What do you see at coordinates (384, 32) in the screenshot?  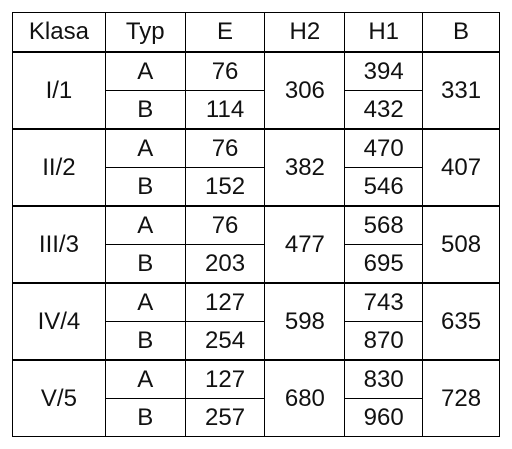 I see `header-cell: H1` at bounding box center [384, 32].